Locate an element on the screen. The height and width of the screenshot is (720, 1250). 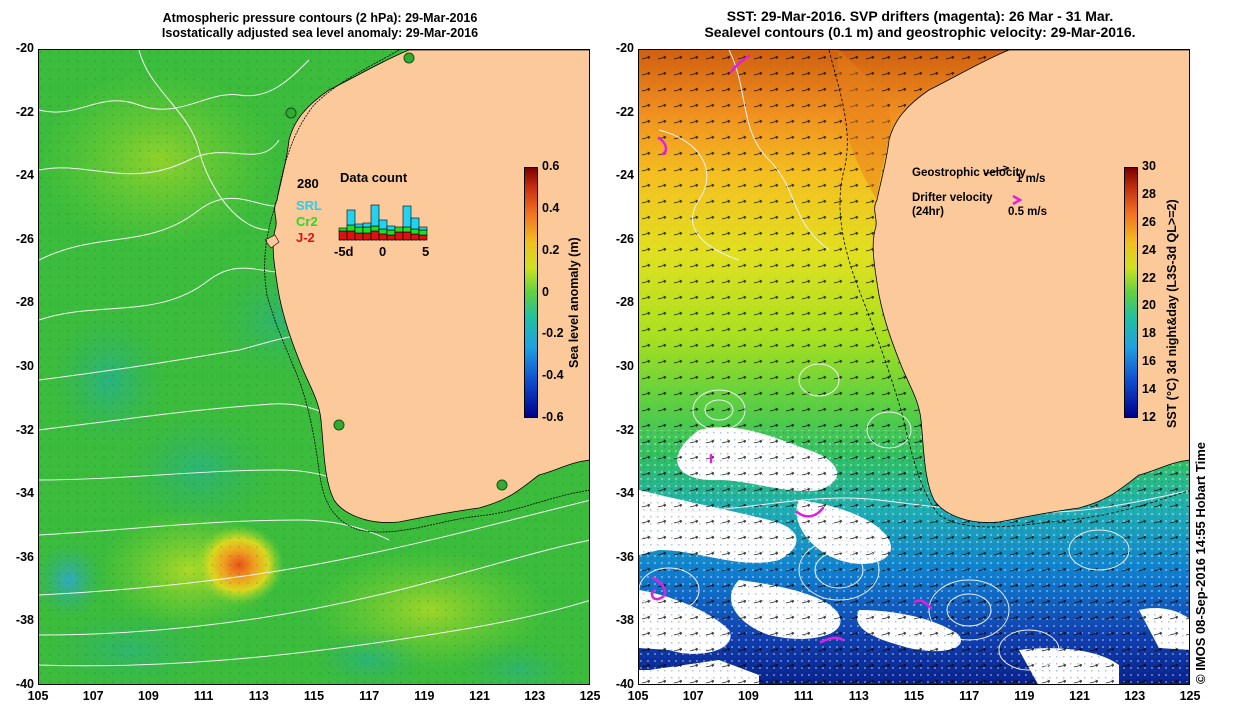
right-colorbar-tick: 20 is located at coordinates (1149, 305).